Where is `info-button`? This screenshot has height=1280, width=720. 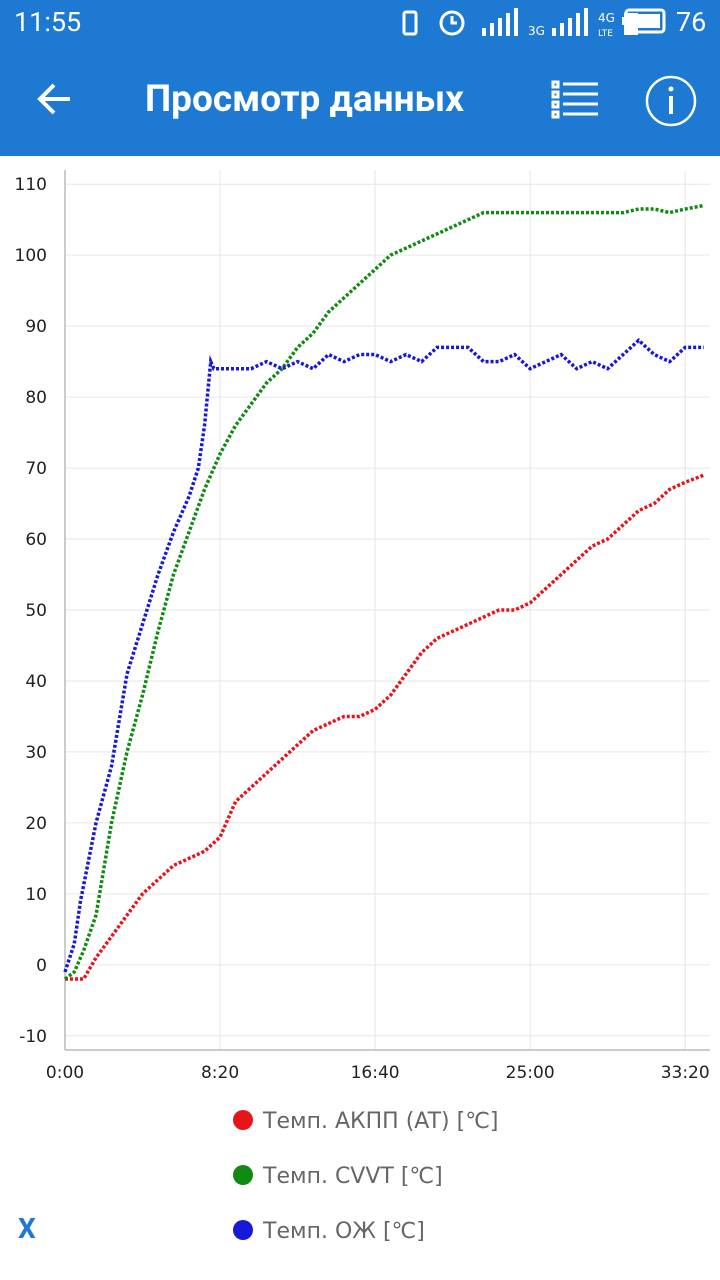 info-button is located at coordinates (671, 101).